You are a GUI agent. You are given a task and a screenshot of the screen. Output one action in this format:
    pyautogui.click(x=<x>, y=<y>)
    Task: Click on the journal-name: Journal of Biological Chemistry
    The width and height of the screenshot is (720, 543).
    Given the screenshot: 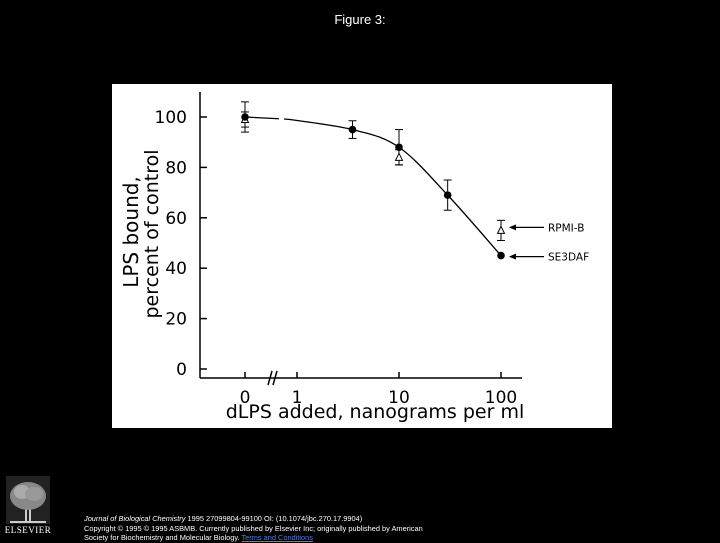 What is the action you would take?
    pyautogui.click(x=135, y=518)
    